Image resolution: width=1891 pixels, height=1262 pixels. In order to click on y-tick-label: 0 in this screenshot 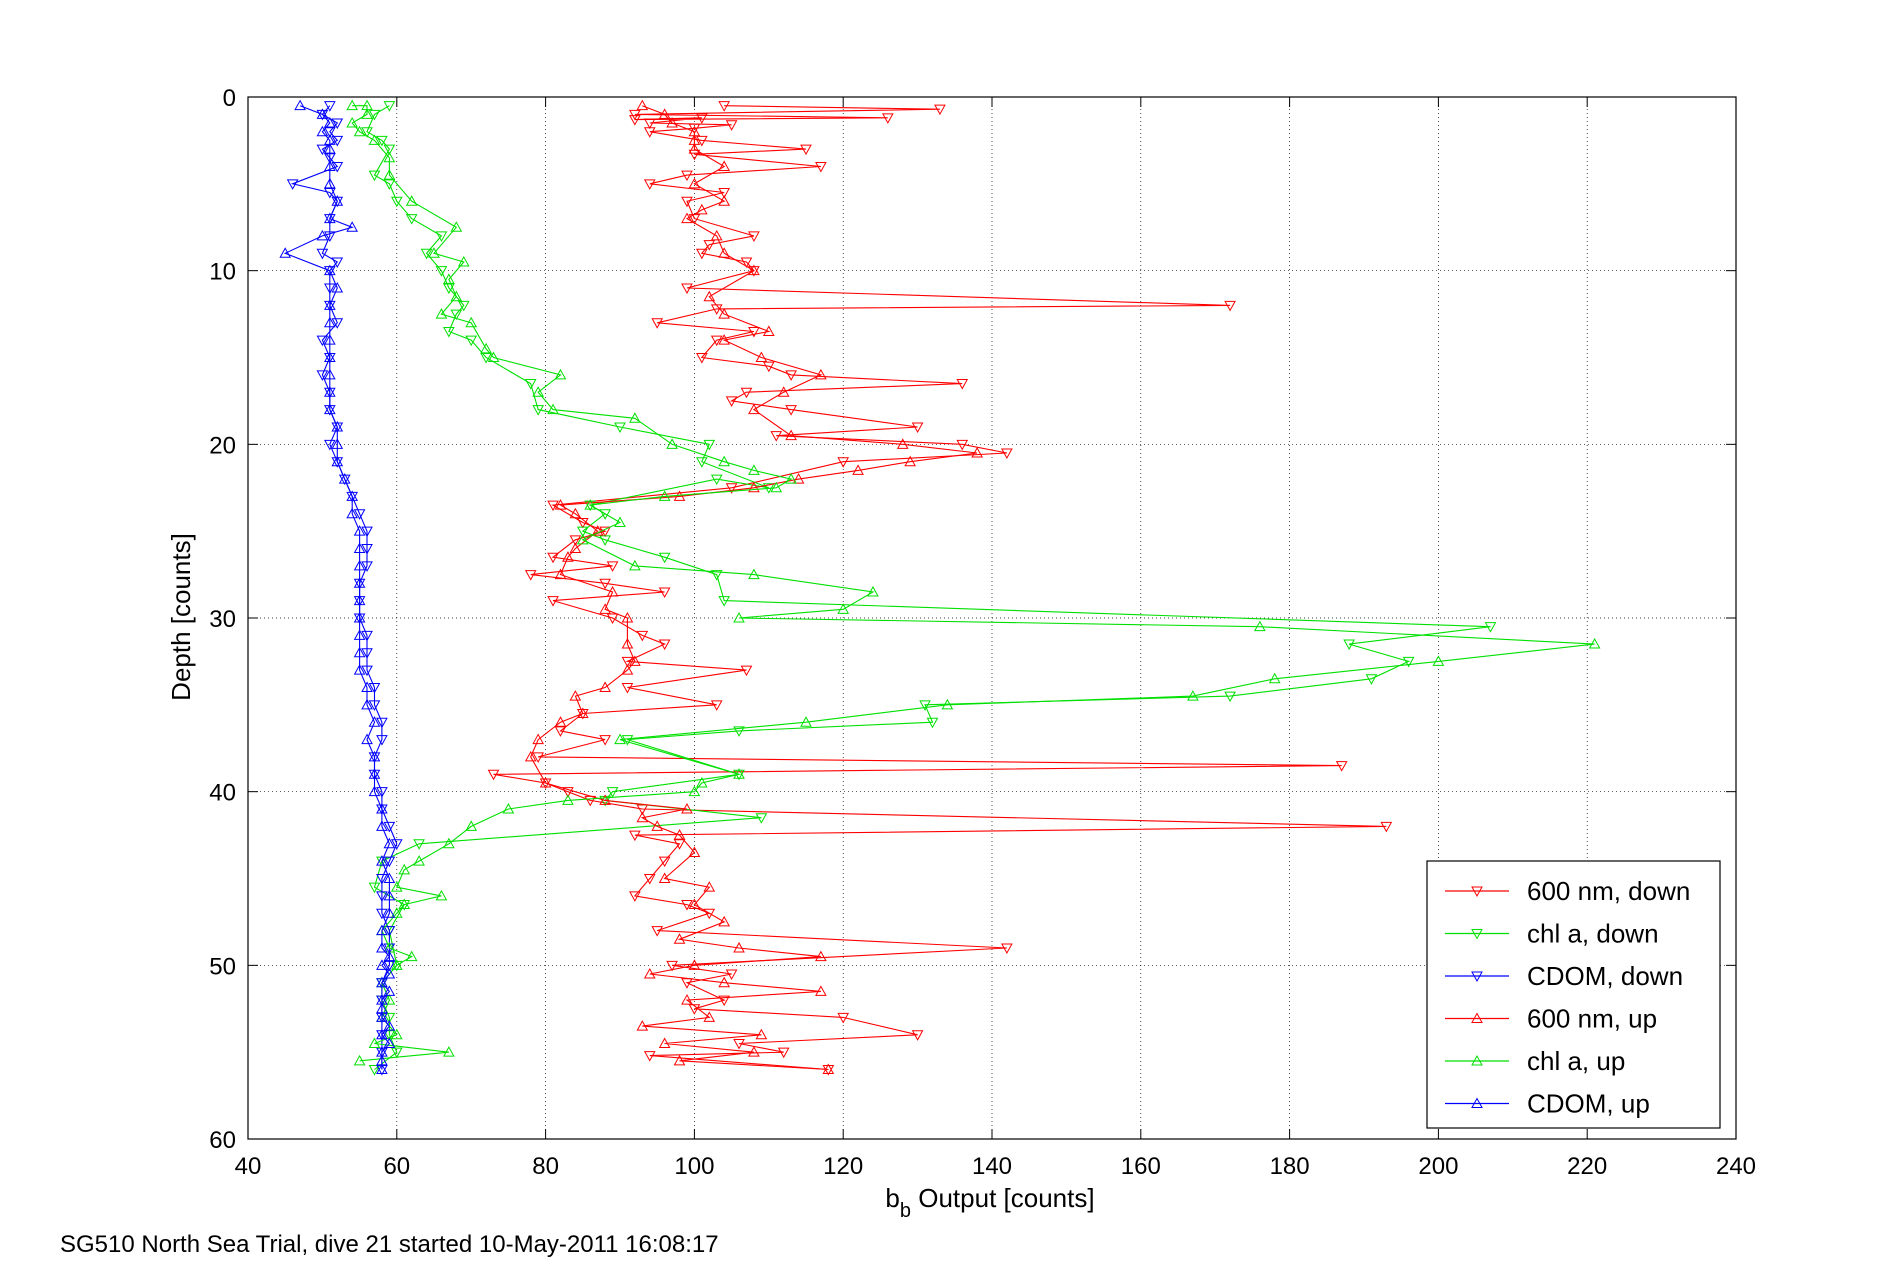, I will do `click(229, 98)`.